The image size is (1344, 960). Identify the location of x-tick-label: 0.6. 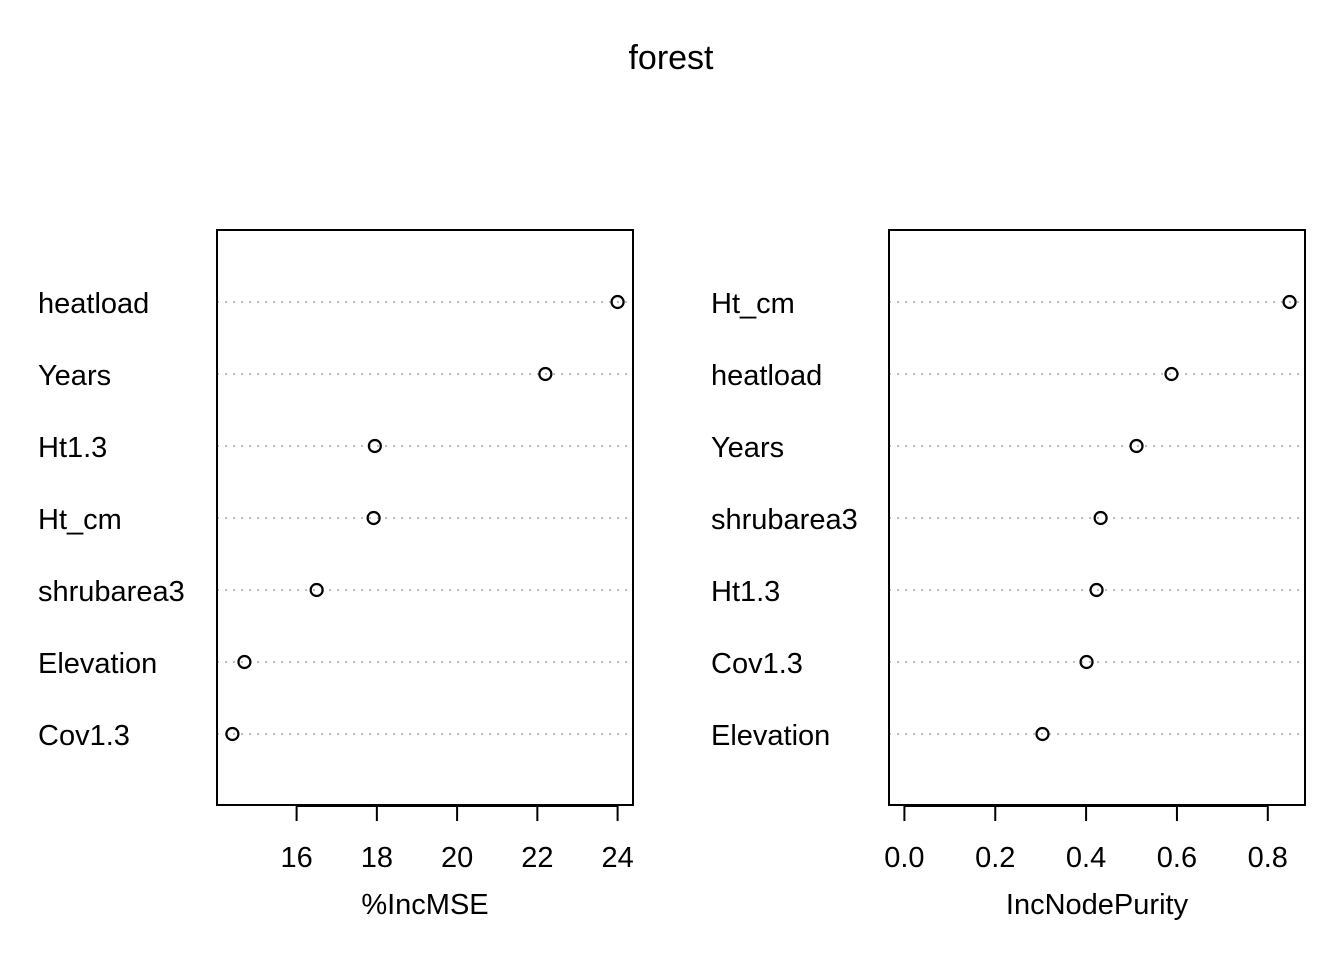
(1177, 858).